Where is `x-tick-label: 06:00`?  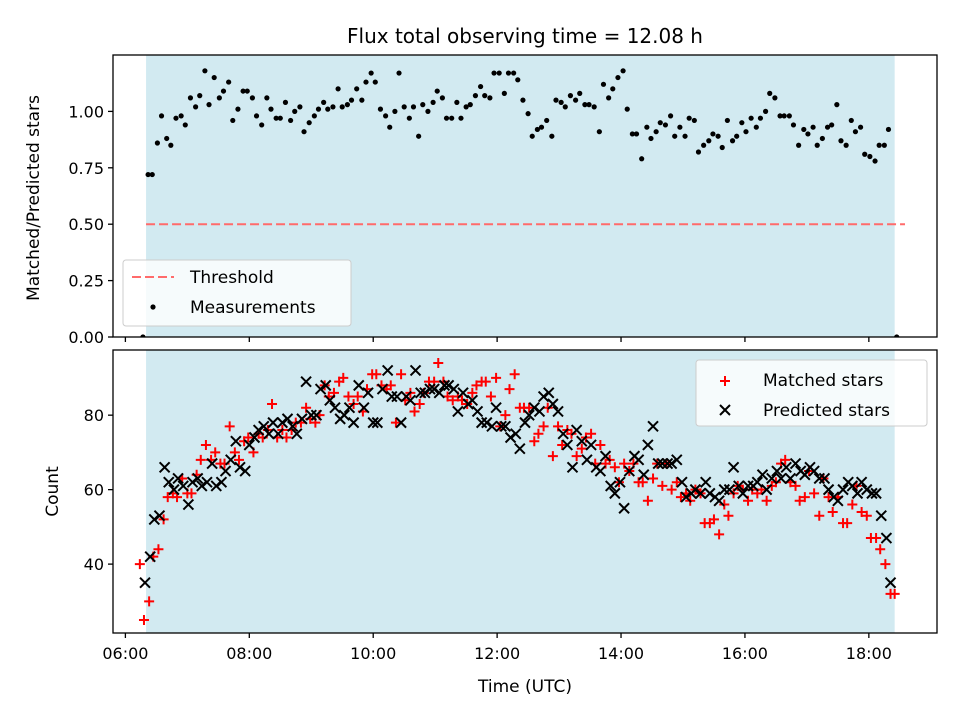
x-tick-label: 06:00 is located at coordinates (125, 653).